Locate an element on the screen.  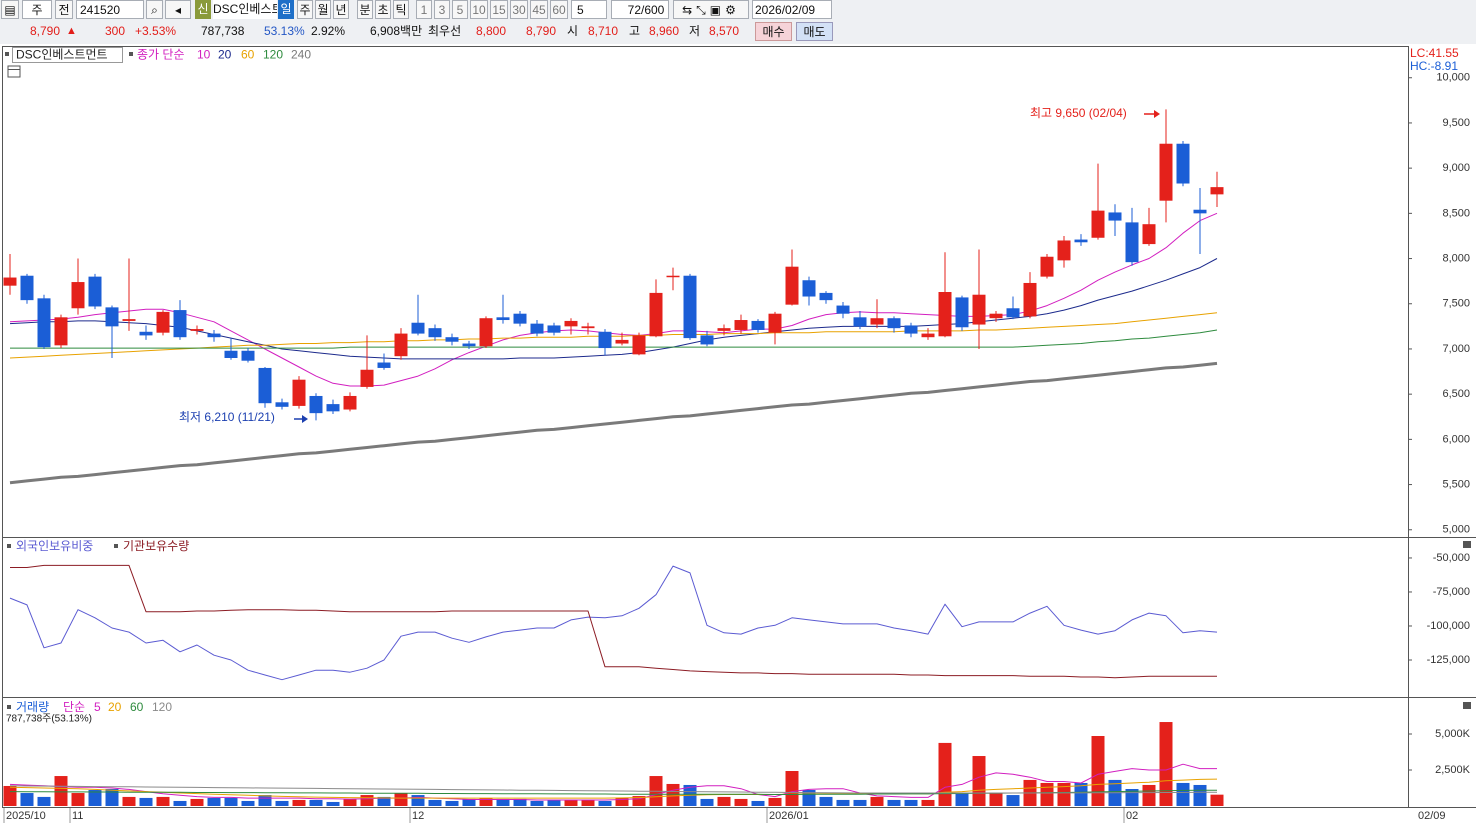
y-tick-label: 9,500 is located at coordinates (1456, 123).